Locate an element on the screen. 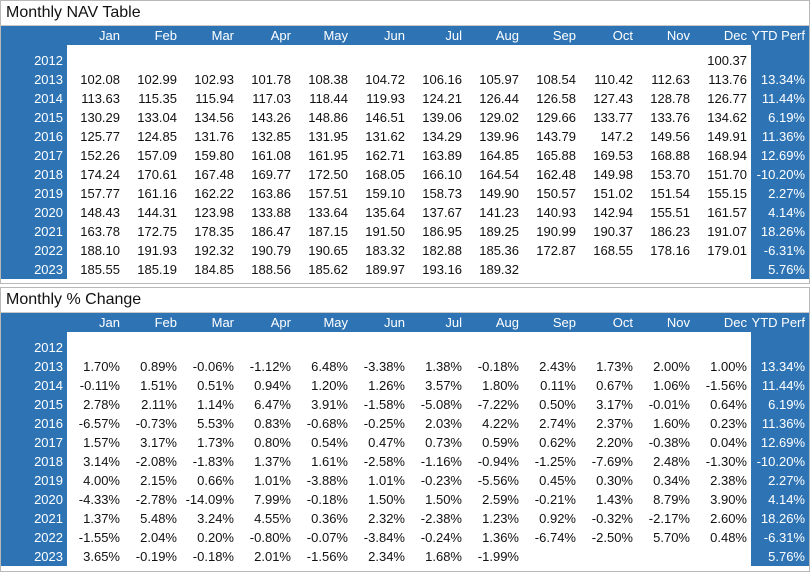 This screenshot has height=572, width=810. year-cell: 2013 is located at coordinates (34, 366).